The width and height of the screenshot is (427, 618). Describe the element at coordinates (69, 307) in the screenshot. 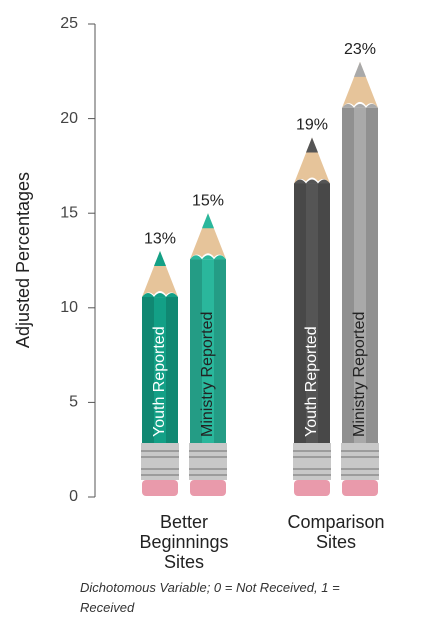

I see `y-tick-label: 10` at that location.